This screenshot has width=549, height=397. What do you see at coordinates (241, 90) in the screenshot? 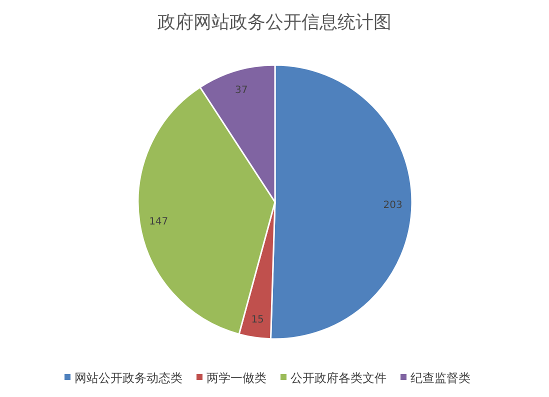
I see `data-label: 37` at bounding box center [241, 90].